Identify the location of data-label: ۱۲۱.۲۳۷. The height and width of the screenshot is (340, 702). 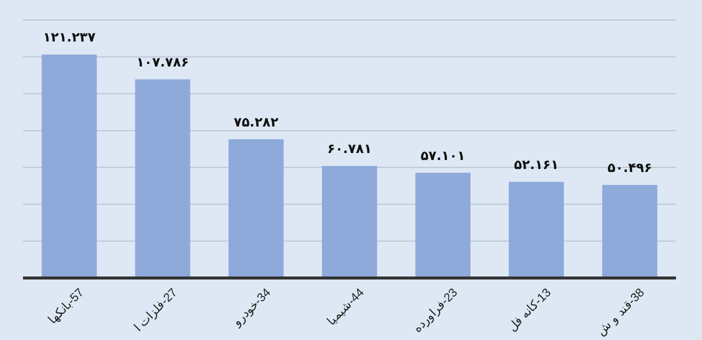
(69, 38).